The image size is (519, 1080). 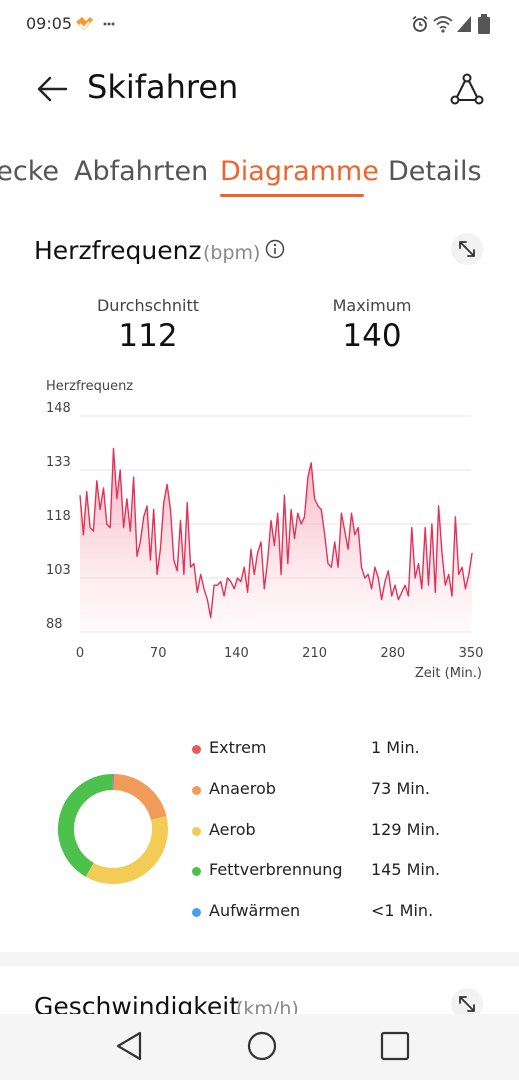 I want to click on cell-signal-icon, so click(x=464, y=24).